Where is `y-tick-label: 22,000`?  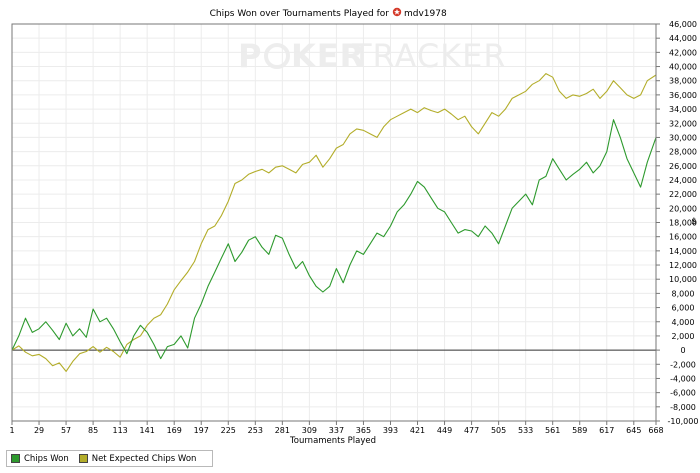 y-tick-label: 22,000 is located at coordinates (683, 194).